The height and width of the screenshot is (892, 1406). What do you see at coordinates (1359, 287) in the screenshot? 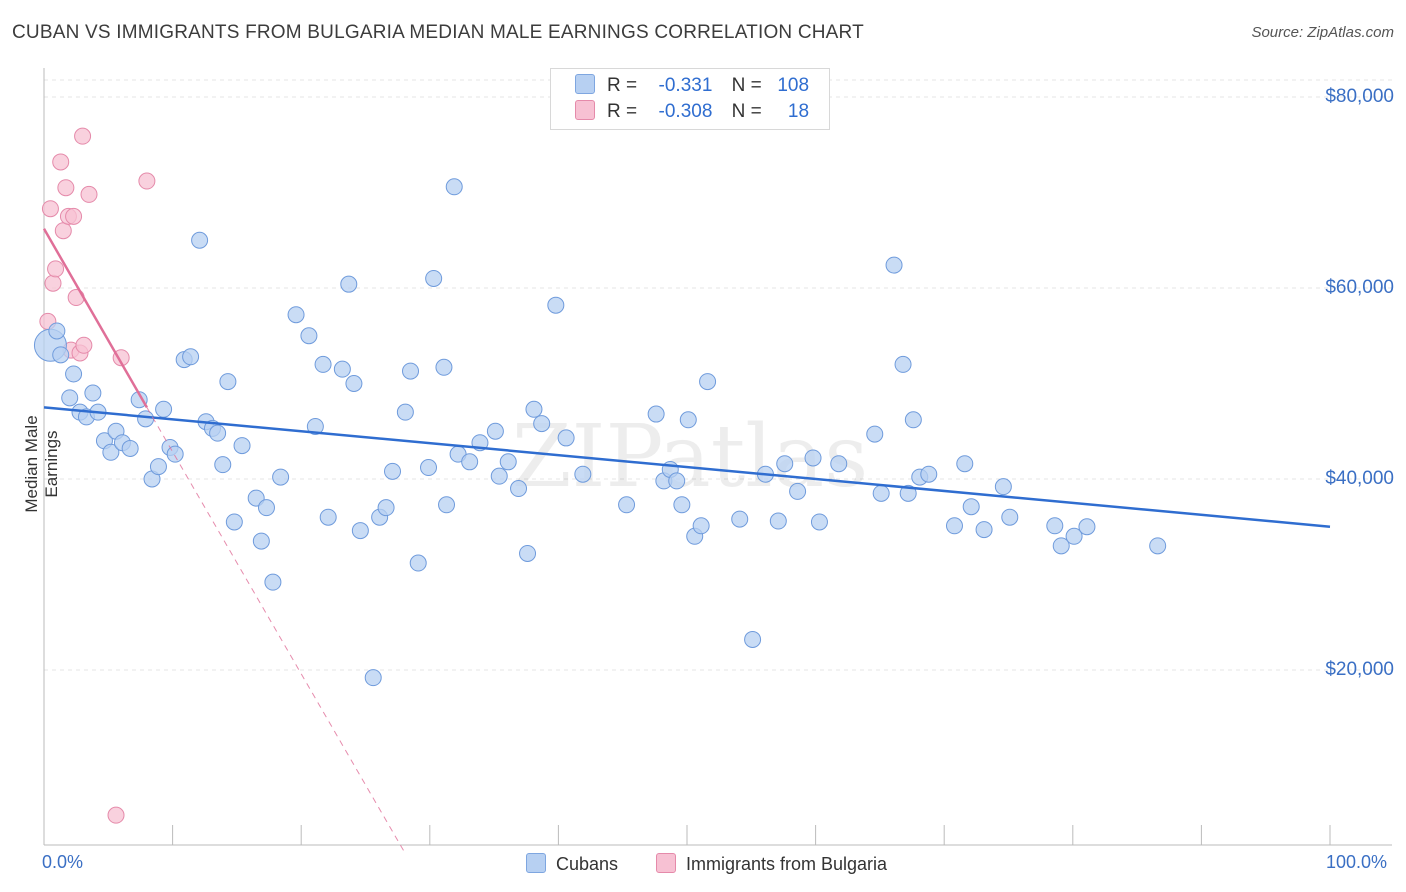
I see `y-tick-label-60000: $60,000` at bounding box center [1359, 287].